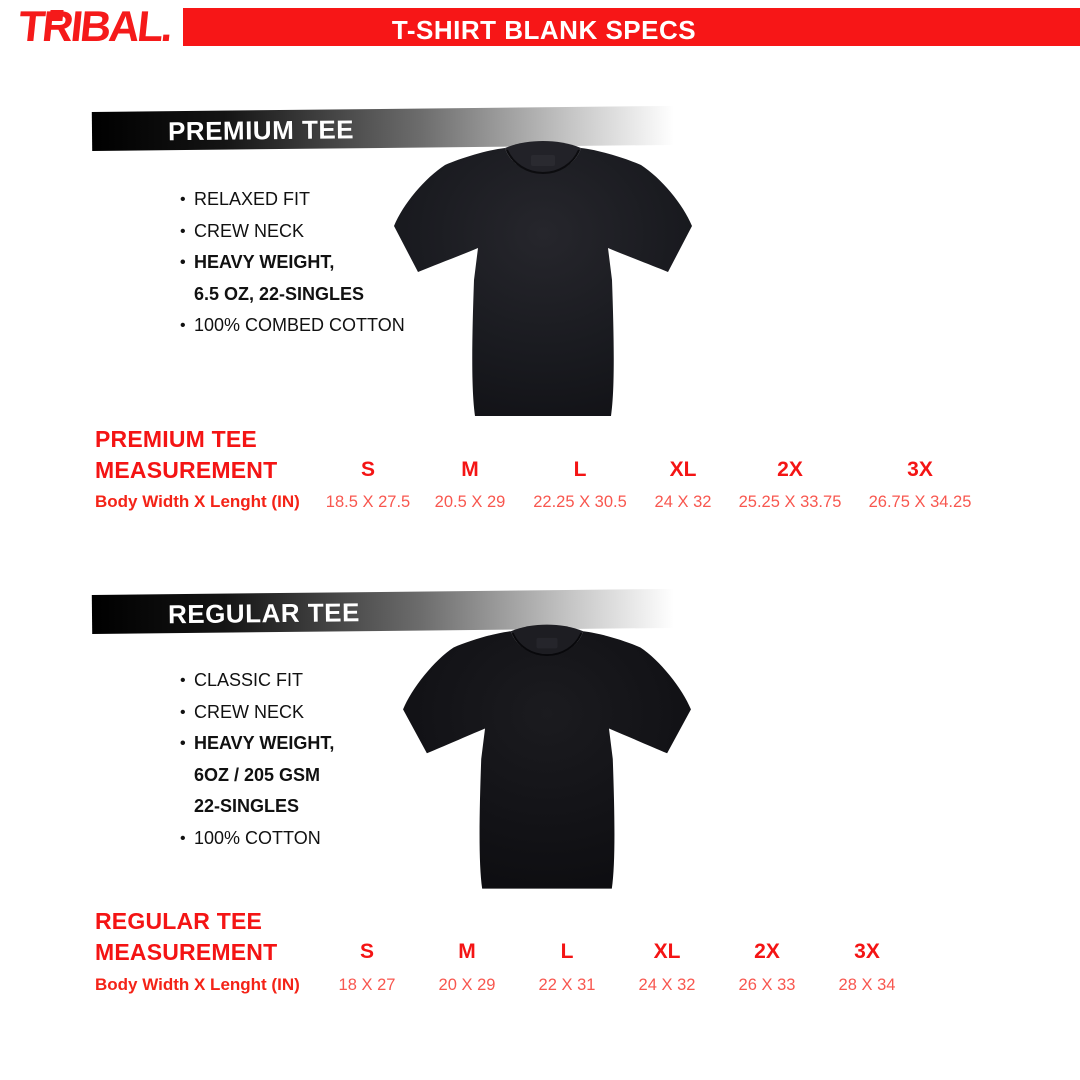 The width and height of the screenshot is (1080, 1080). What do you see at coordinates (179, 921) in the screenshot?
I see `regular-table-title-line1: REGULAR TEE` at bounding box center [179, 921].